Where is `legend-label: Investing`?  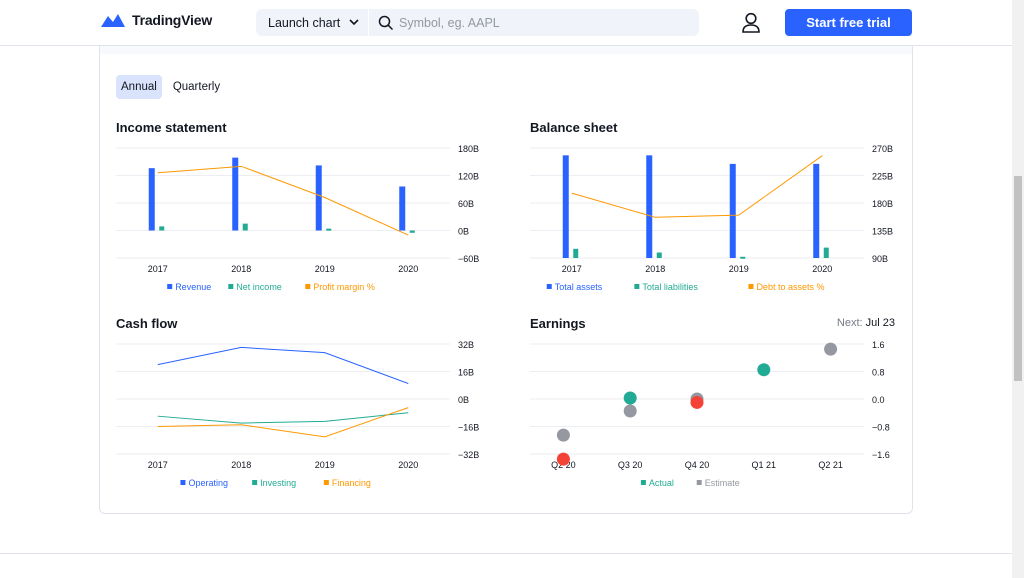
legend-label: Investing is located at coordinates (278, 483).